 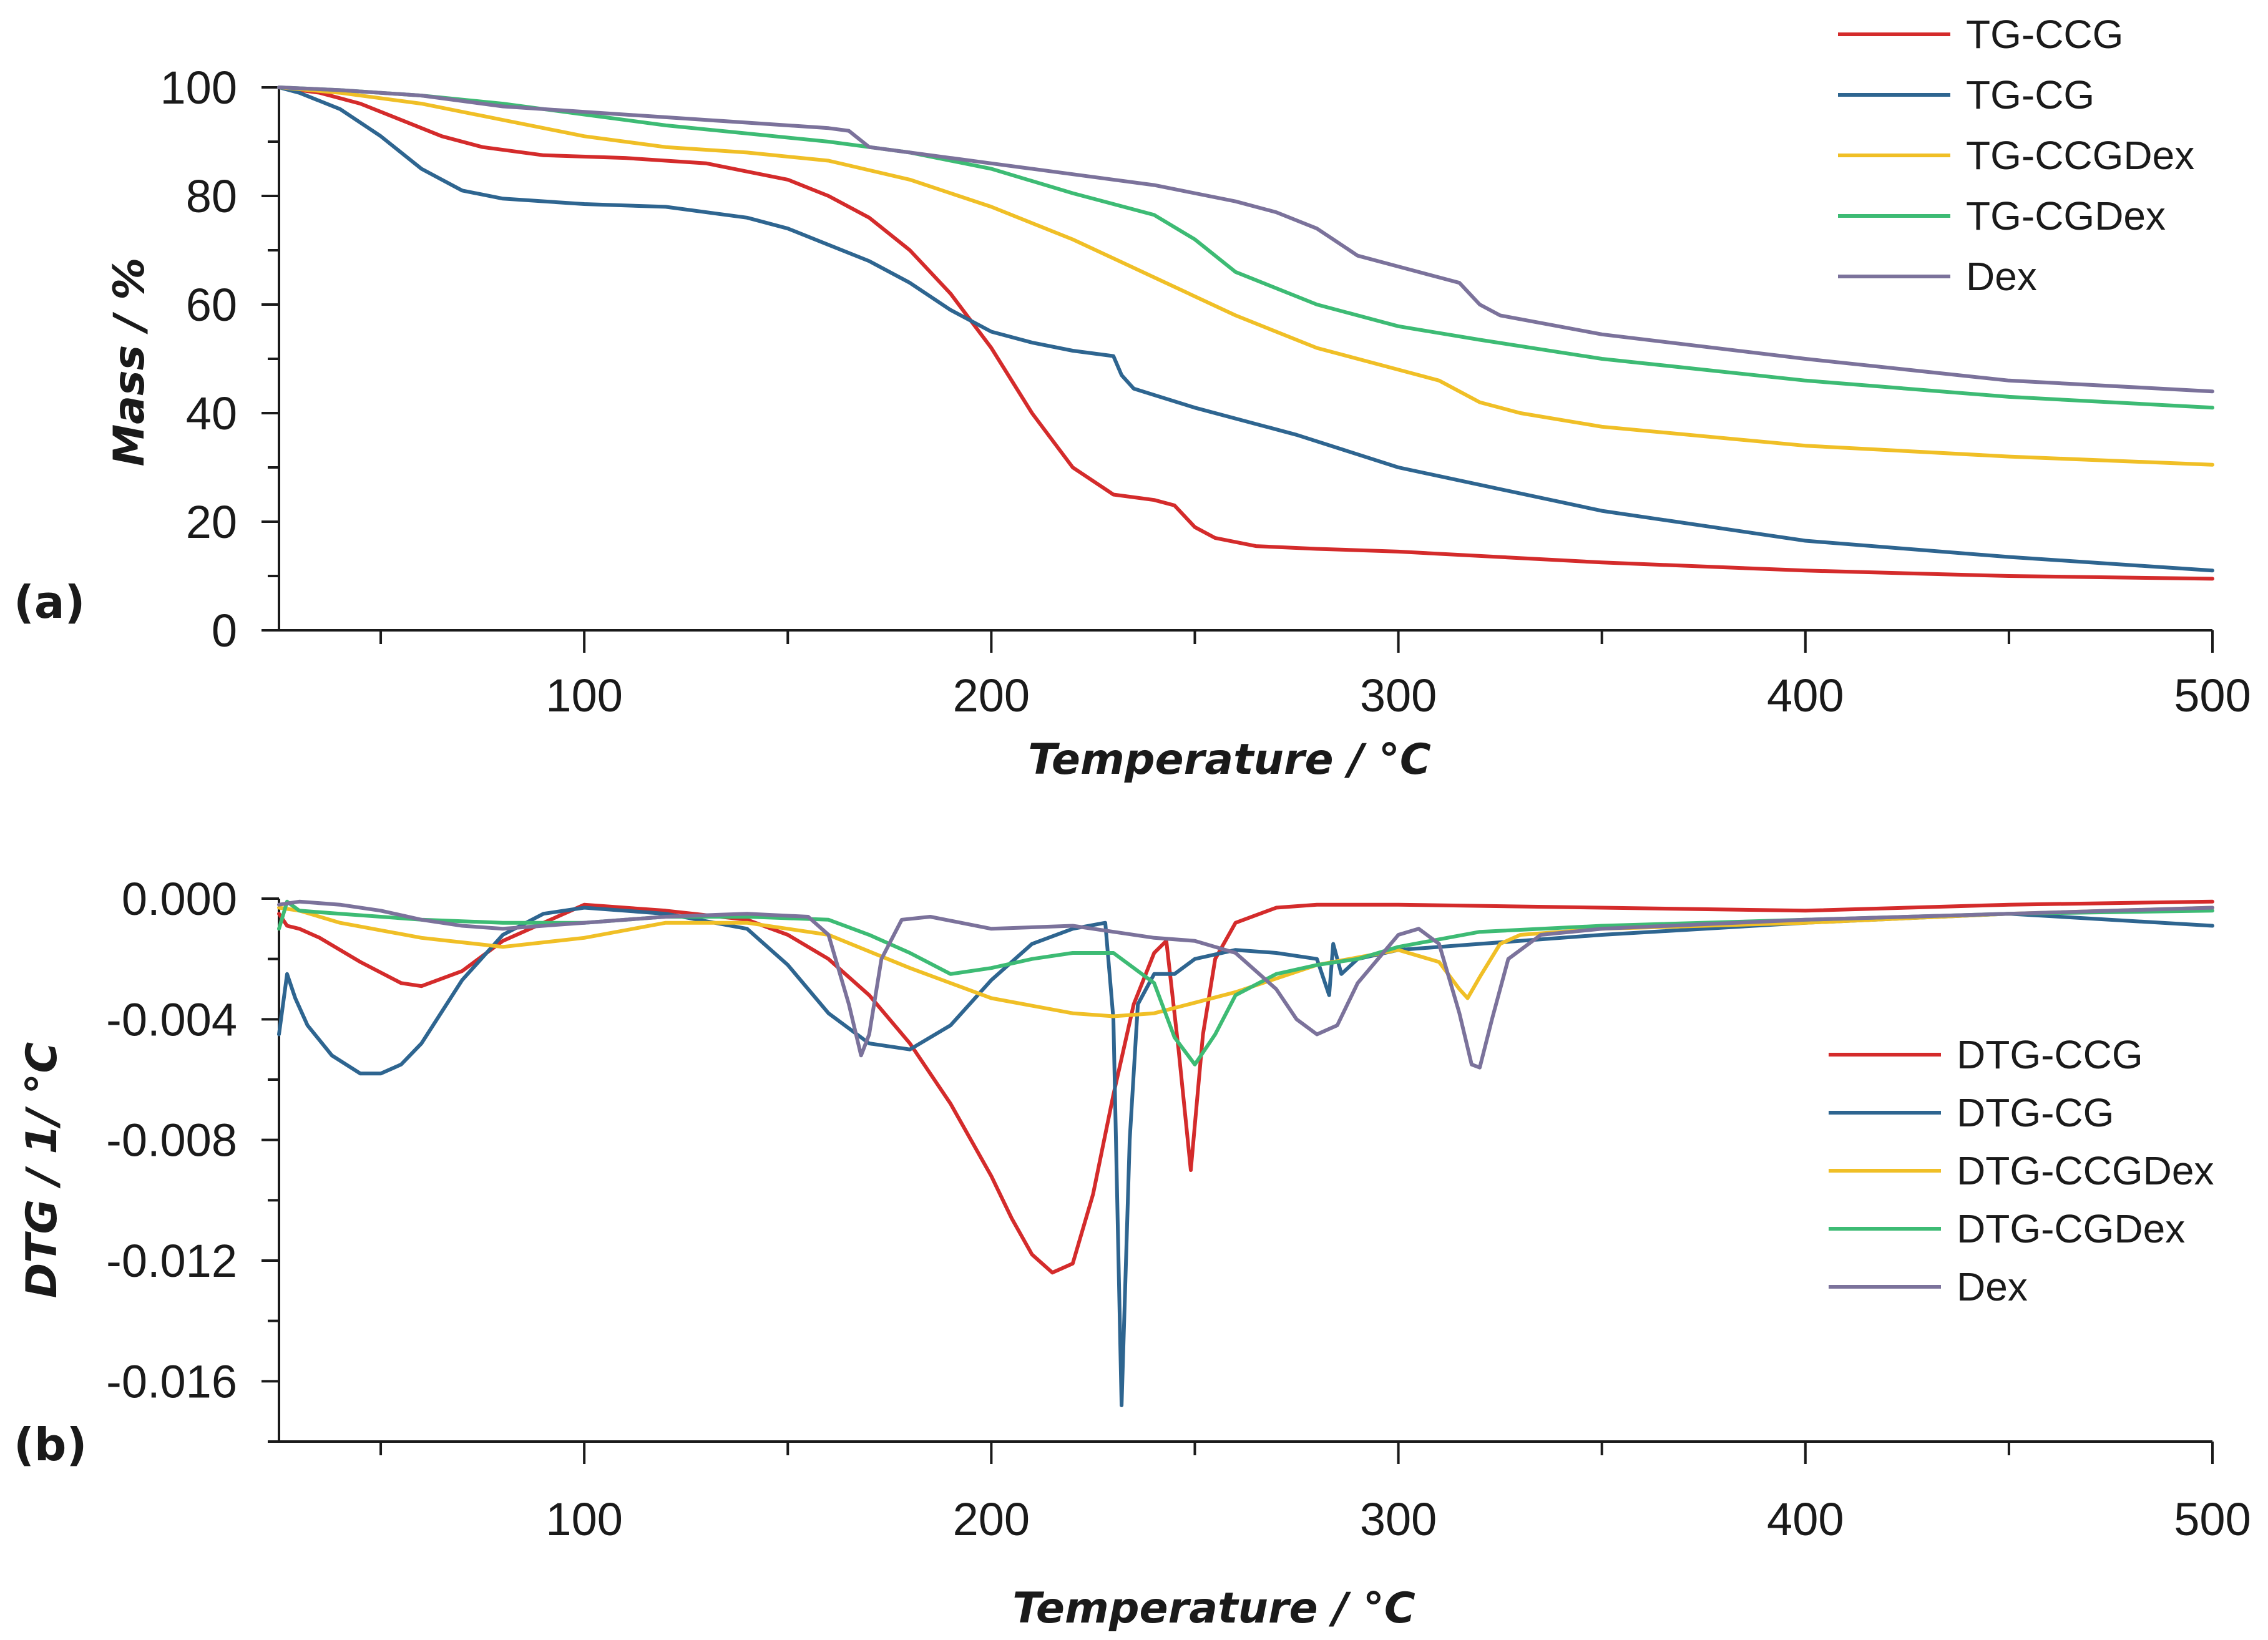 What do you see at coordinates (1229, 760) in the screenshot?
I see `panel-a-x-axis-title: Temperature / °C` at bounding box center [1229, 760].